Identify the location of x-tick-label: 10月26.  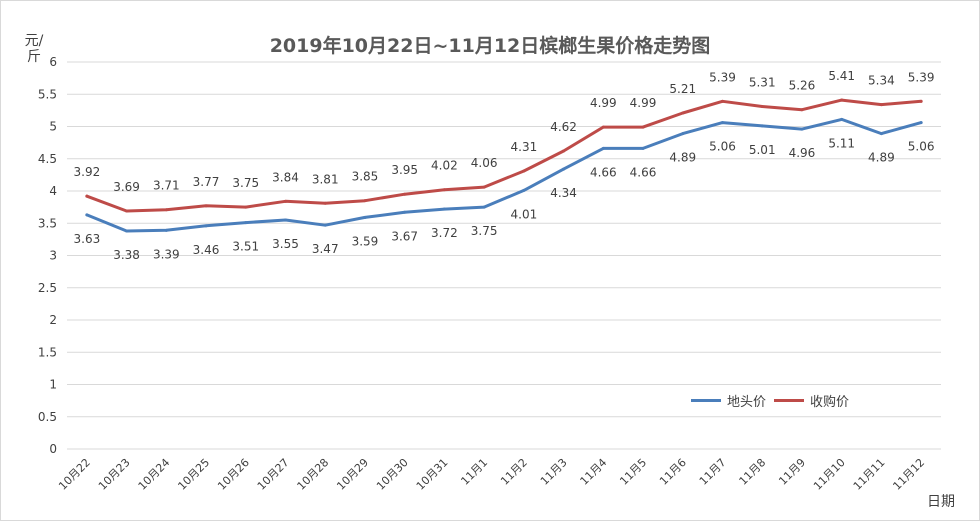
(233, 474).